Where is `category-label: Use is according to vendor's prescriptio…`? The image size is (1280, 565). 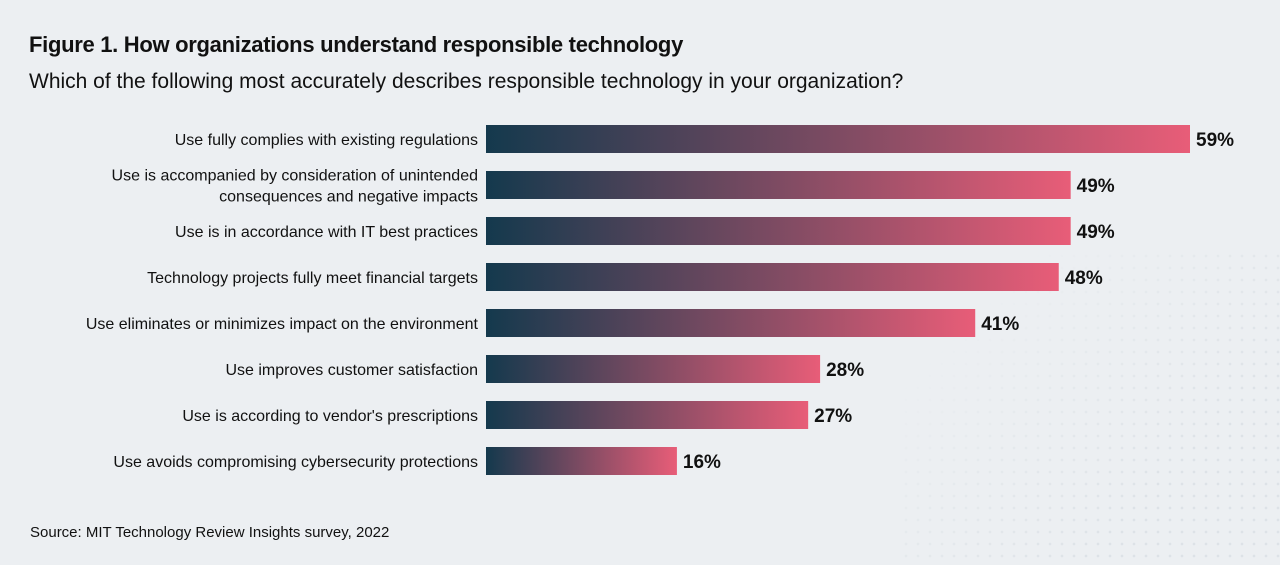 category-label: Use is according to vendor's prescriptio… is located at coordinates (330, 416).